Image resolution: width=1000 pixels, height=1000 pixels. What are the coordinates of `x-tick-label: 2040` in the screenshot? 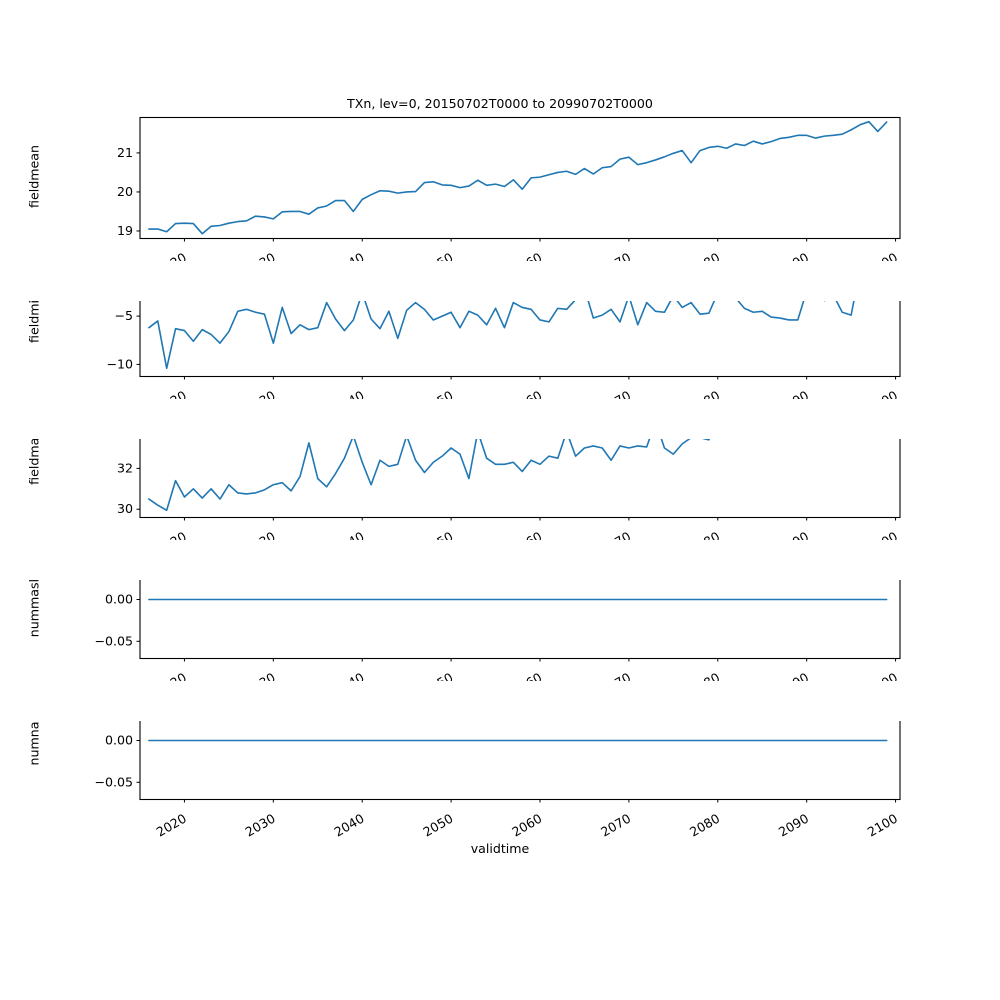 It's located at (348, 825).